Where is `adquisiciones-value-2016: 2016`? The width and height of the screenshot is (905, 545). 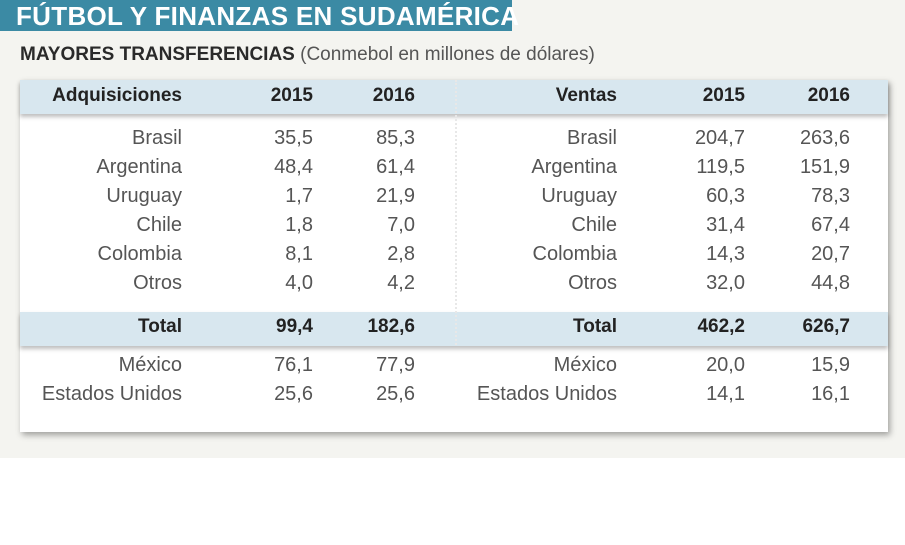
adquisiciones-value-2016: 2016 is located at coordinates (393, 95).